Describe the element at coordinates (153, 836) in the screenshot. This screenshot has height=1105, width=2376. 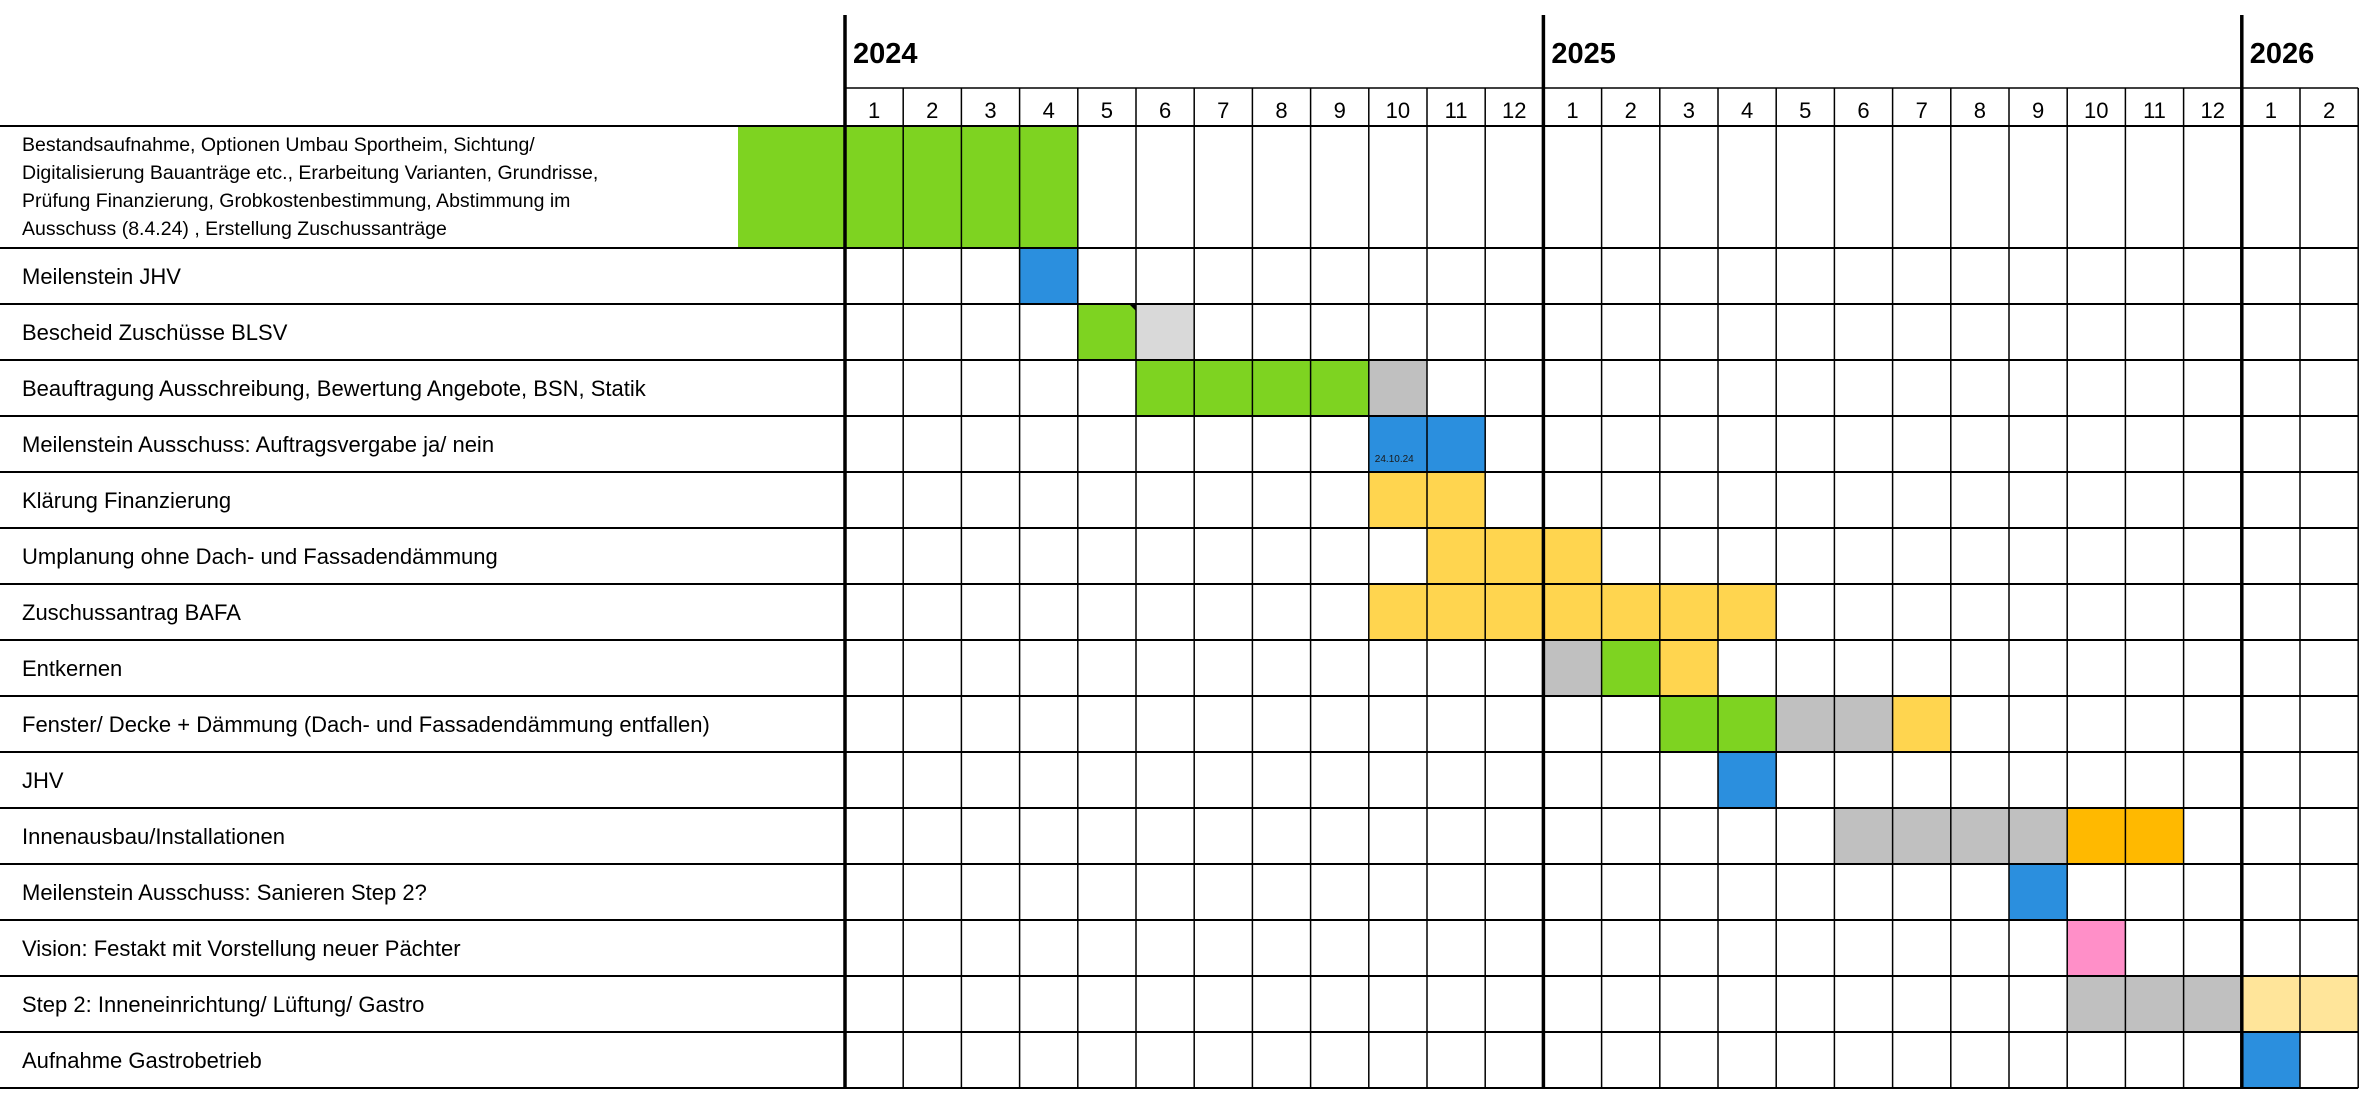
I see `task-label: Innenausbau/Installationen` at that location.